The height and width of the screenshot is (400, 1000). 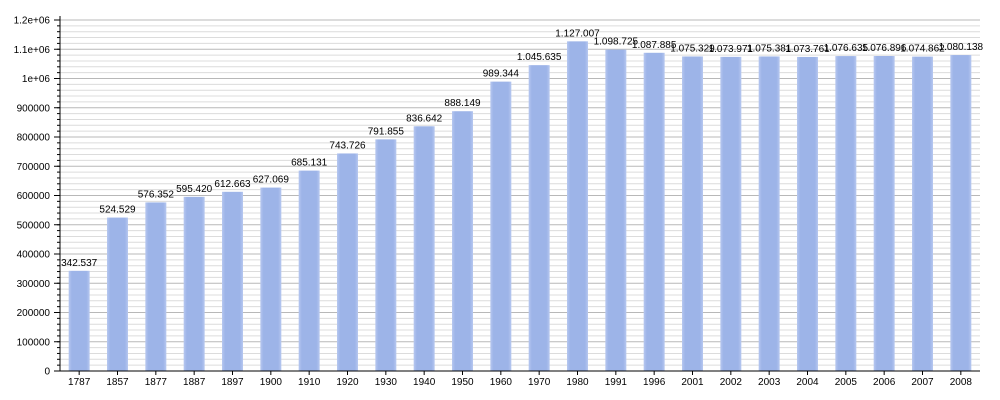 I want to click on x-tick-label-1857: 1857, so click(x=117, y=382).